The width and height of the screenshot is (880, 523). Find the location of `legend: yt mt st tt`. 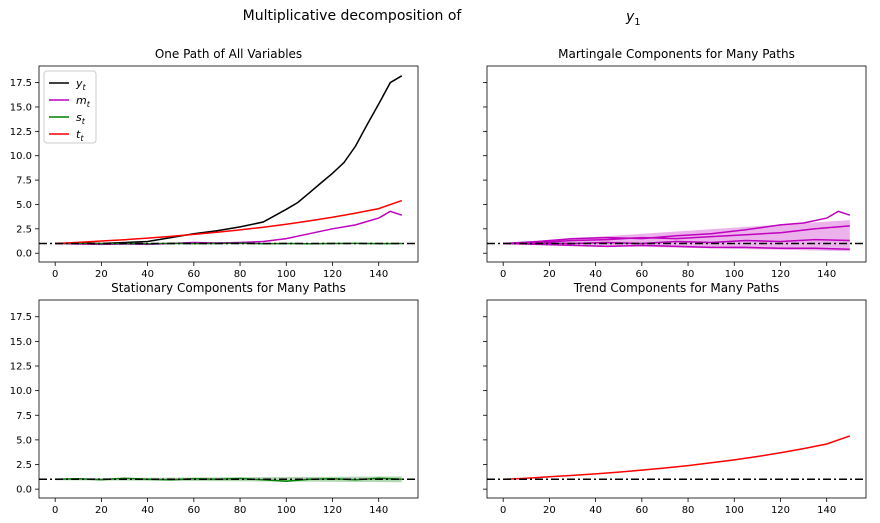

legend: yt mt st tt is located at coordinates (70, 107).